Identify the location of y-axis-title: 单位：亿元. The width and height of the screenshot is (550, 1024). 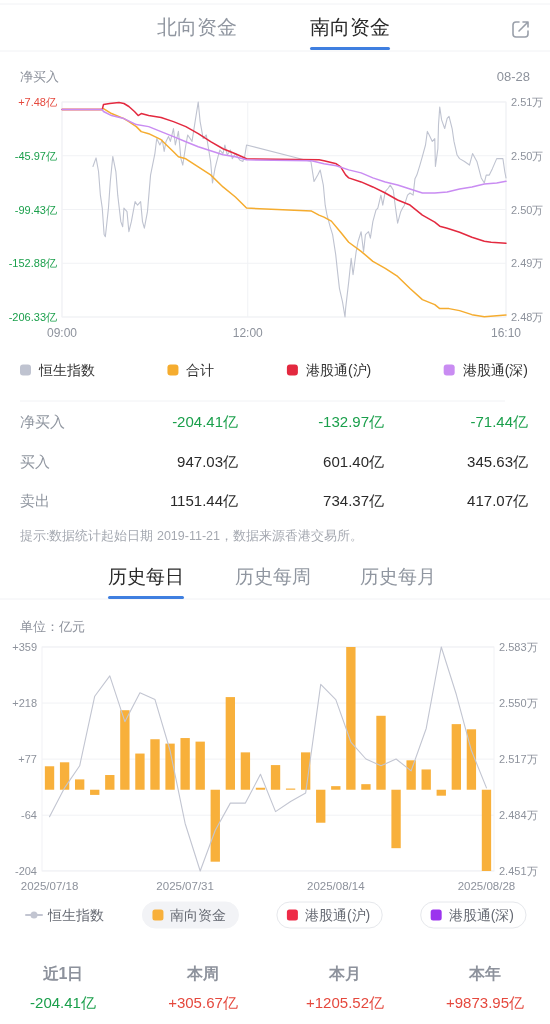
(52, 626).